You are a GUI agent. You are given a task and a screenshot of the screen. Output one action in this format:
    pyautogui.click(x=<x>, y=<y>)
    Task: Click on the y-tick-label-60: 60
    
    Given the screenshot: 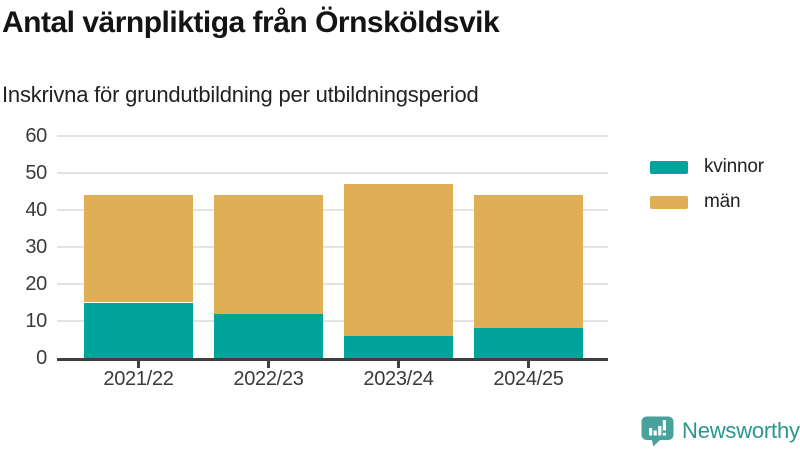 What is the action you would take?
    pyautogui.click(x=36, y=136)
    